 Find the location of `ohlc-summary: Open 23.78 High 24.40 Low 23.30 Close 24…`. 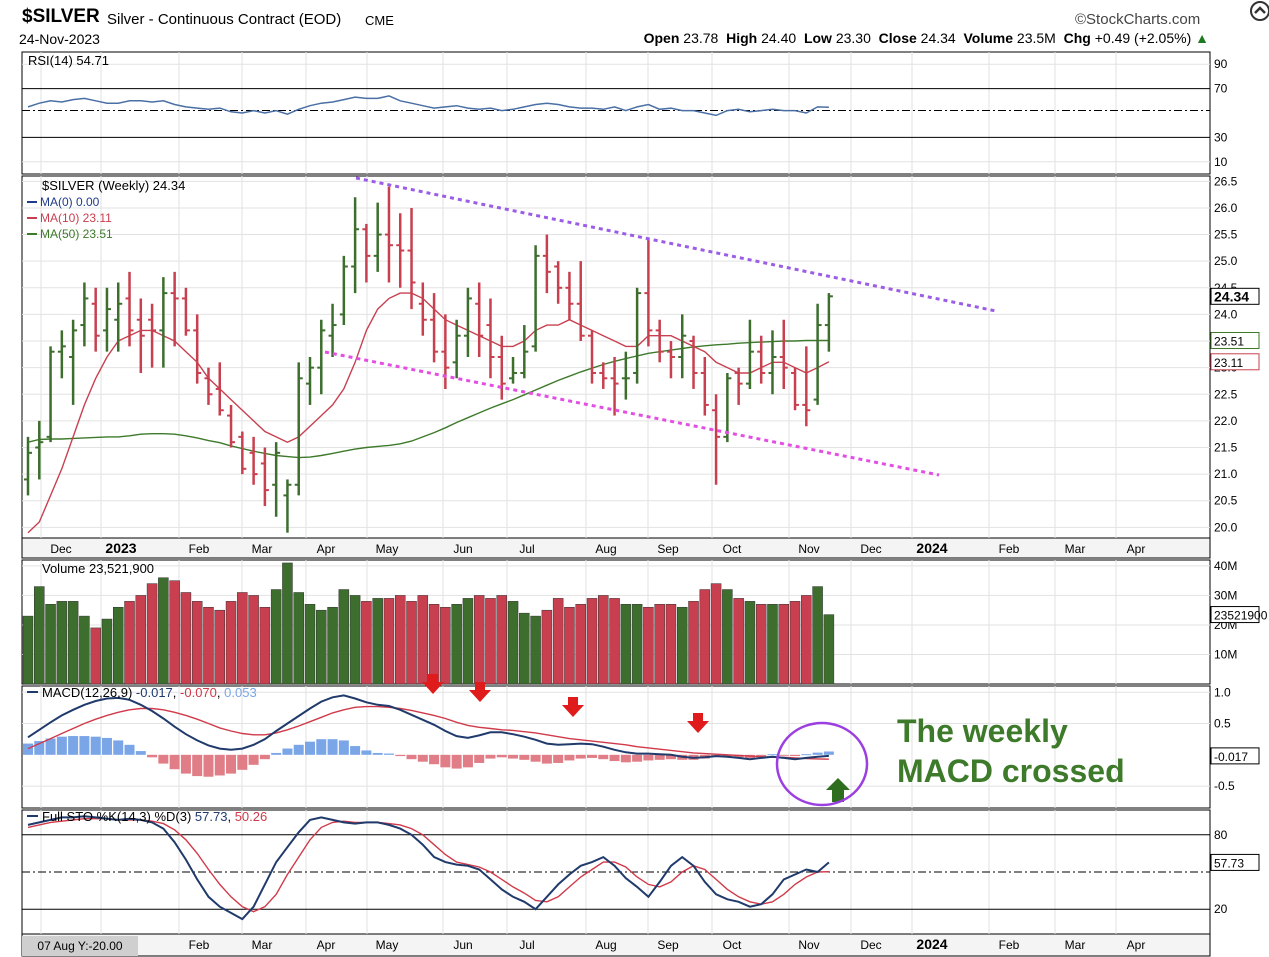

ohlc-summary: Open 23.78 High 24.40 Low 23.30 Close 24… is located at coordinates (926, 38).